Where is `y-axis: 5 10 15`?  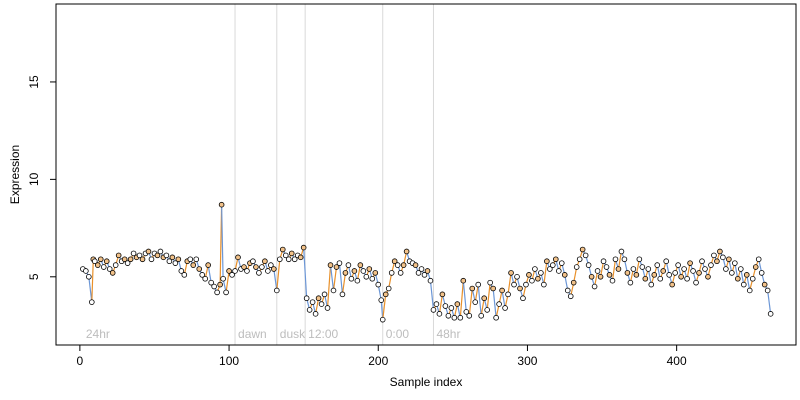 y-axis: 5 10 15 is located at coordinates (41, 177).